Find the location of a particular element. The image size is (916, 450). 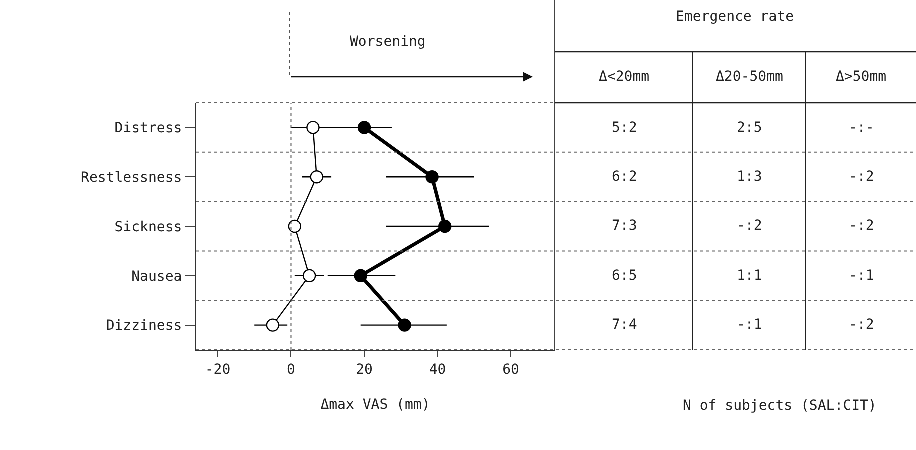

y-tick-label: Distress is located at coordinates (148, 128).